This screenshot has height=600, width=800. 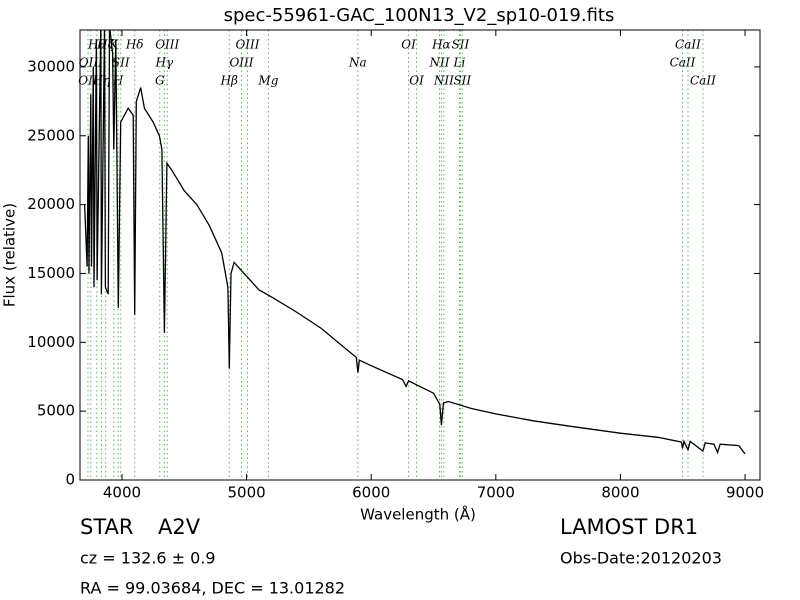 What do you see at coordinates (51, 273) in the screenshot?
I see `y-tick-label: 15000` at bounding box center [51, 273].